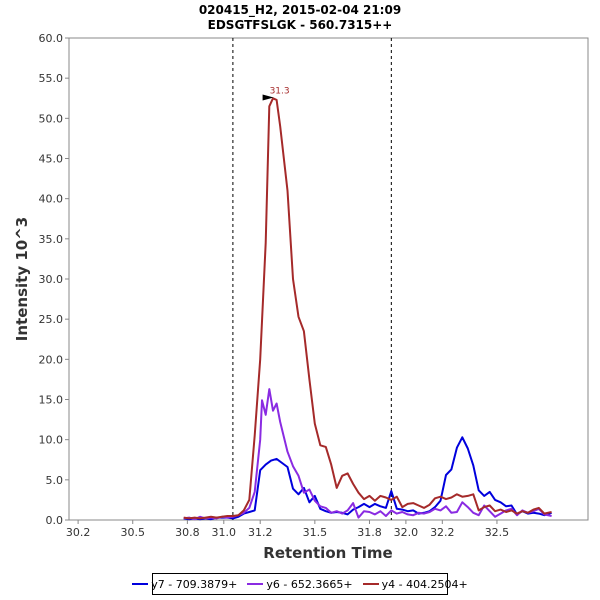 This screenshot has height=600, width=600. Describe the element at coordinates (55, 480) in the screenshot. I see `y-tick-label: 5.0` at that location.